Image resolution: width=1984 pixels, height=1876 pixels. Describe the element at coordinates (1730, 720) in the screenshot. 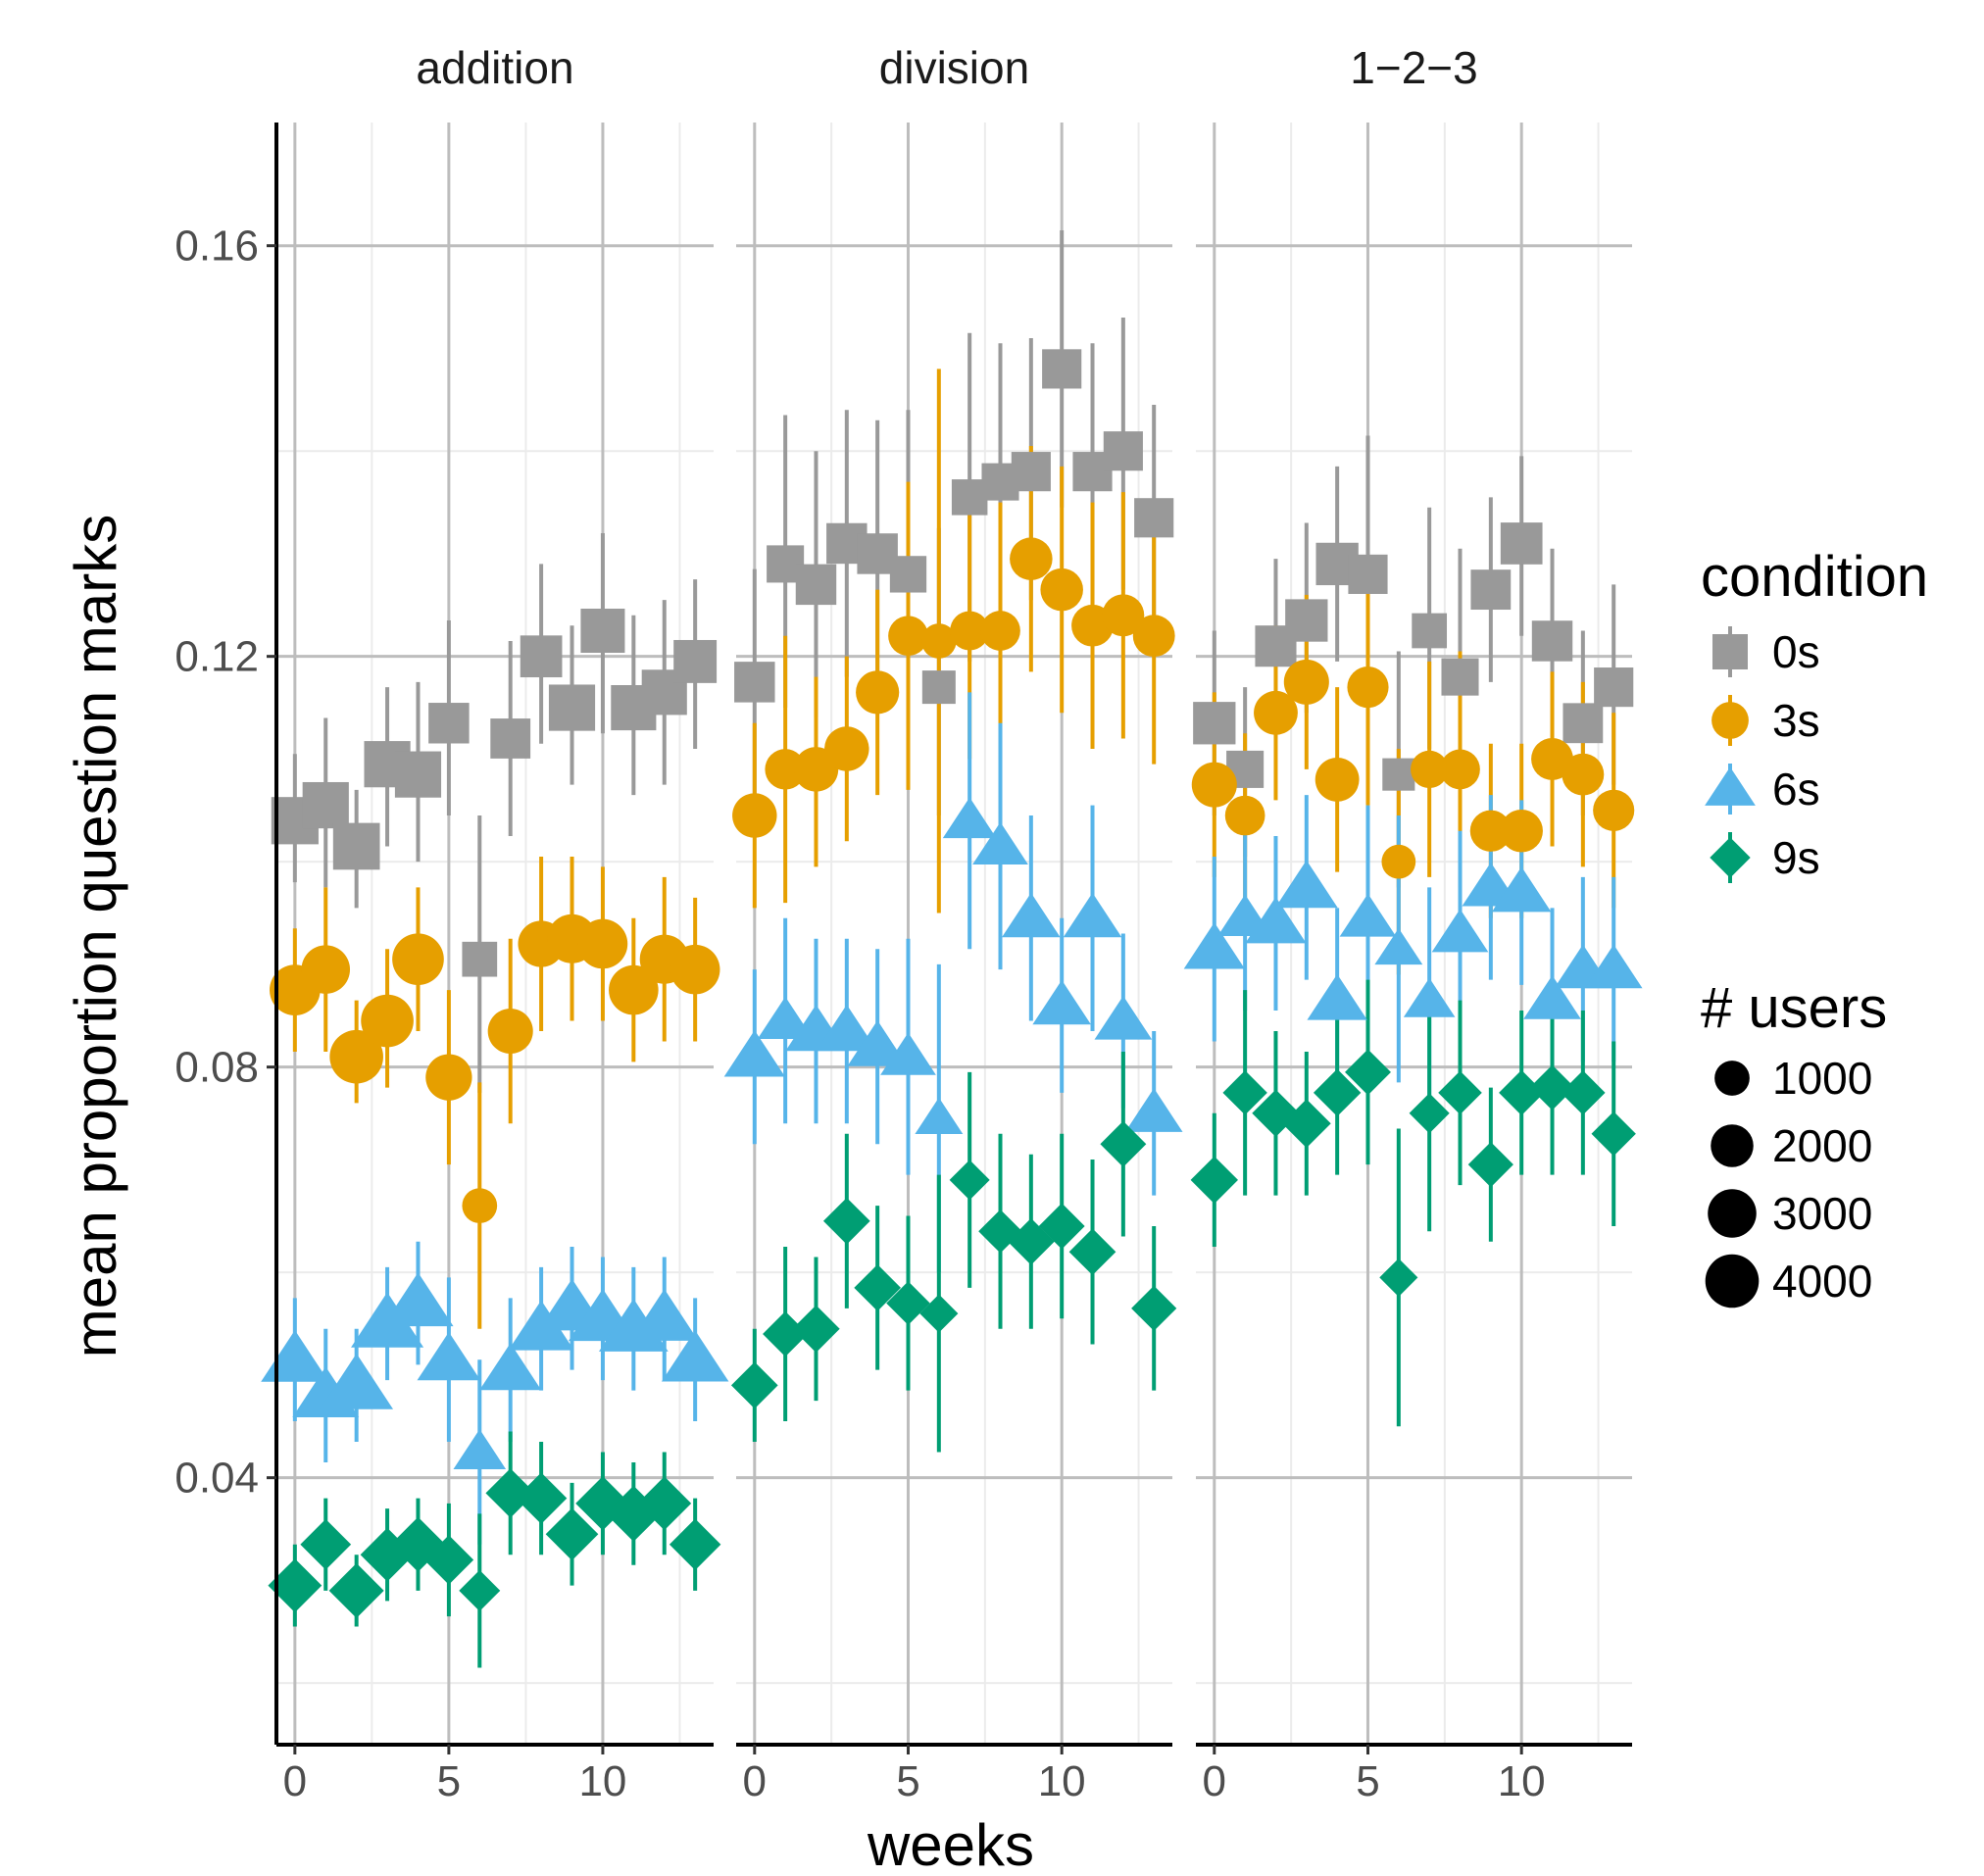

I see `legend-key-circle` at that location.